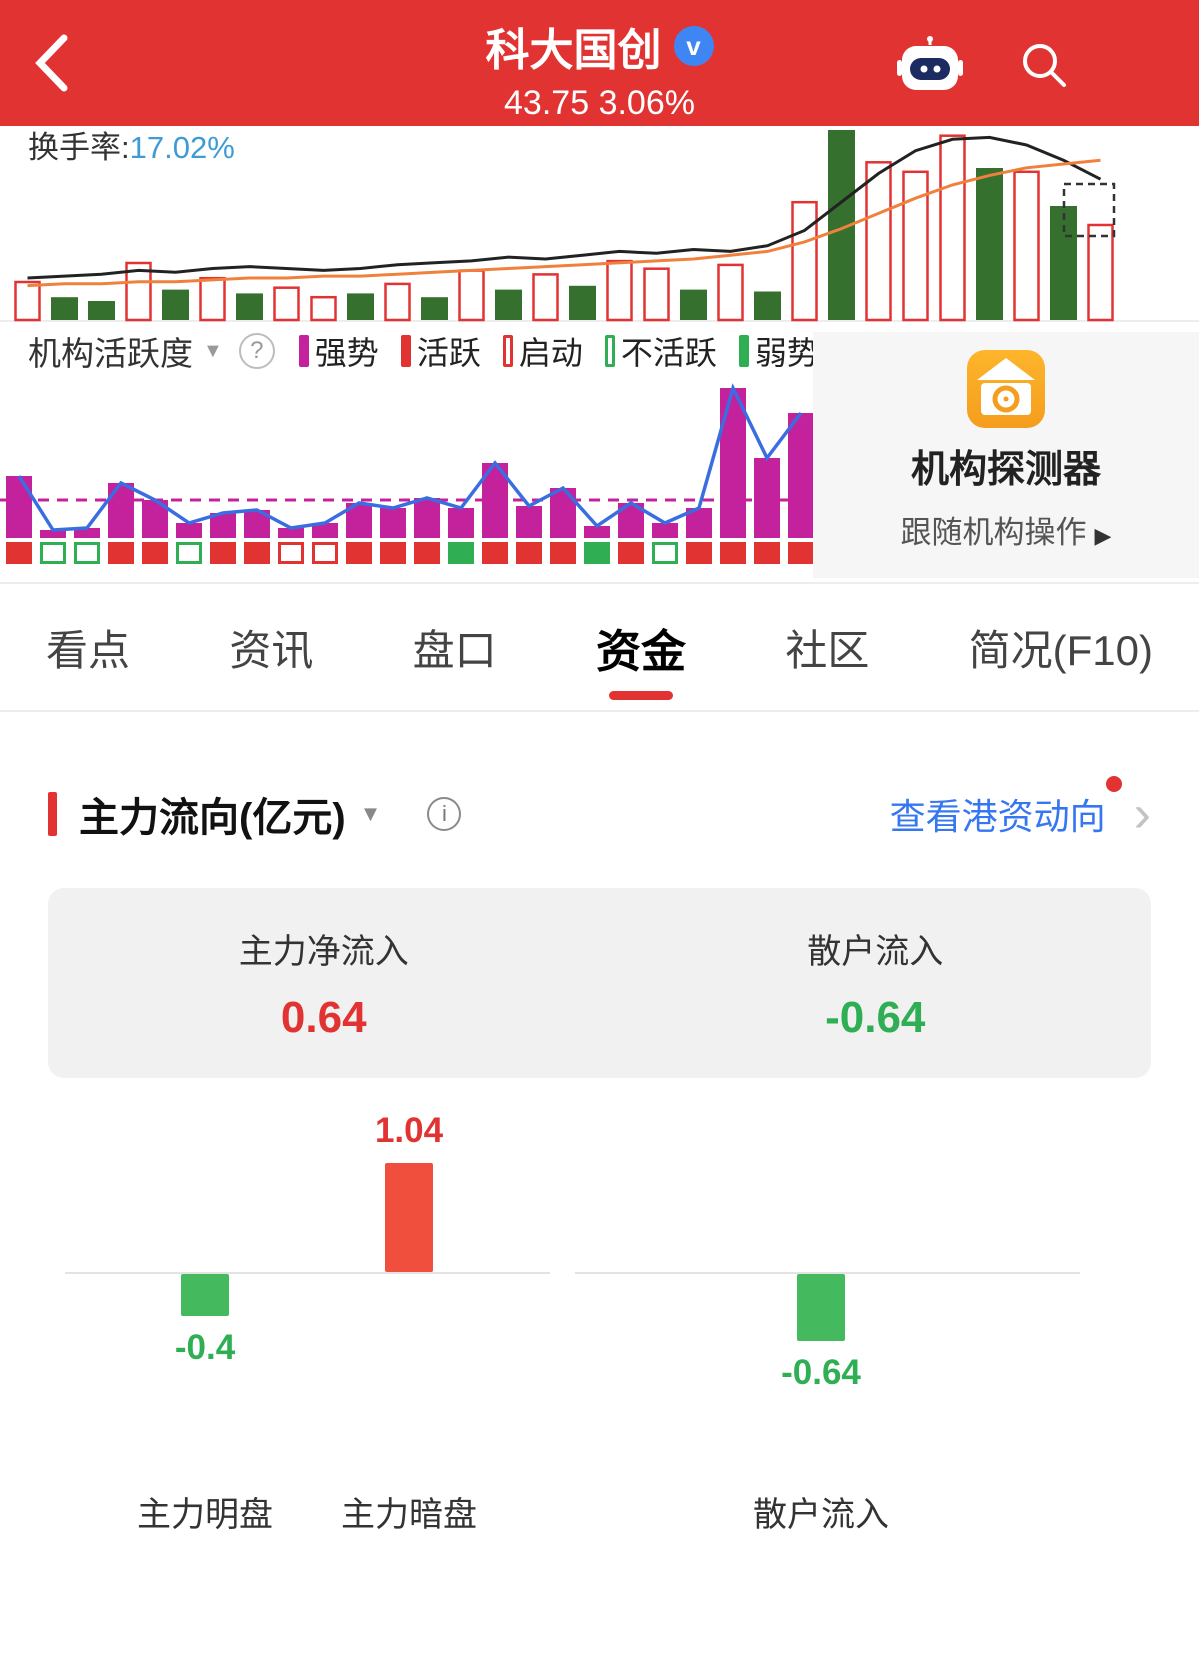  Describe the element at coordinates (52, 814) in the screenshot. I see `section-accent-bar` at that location.